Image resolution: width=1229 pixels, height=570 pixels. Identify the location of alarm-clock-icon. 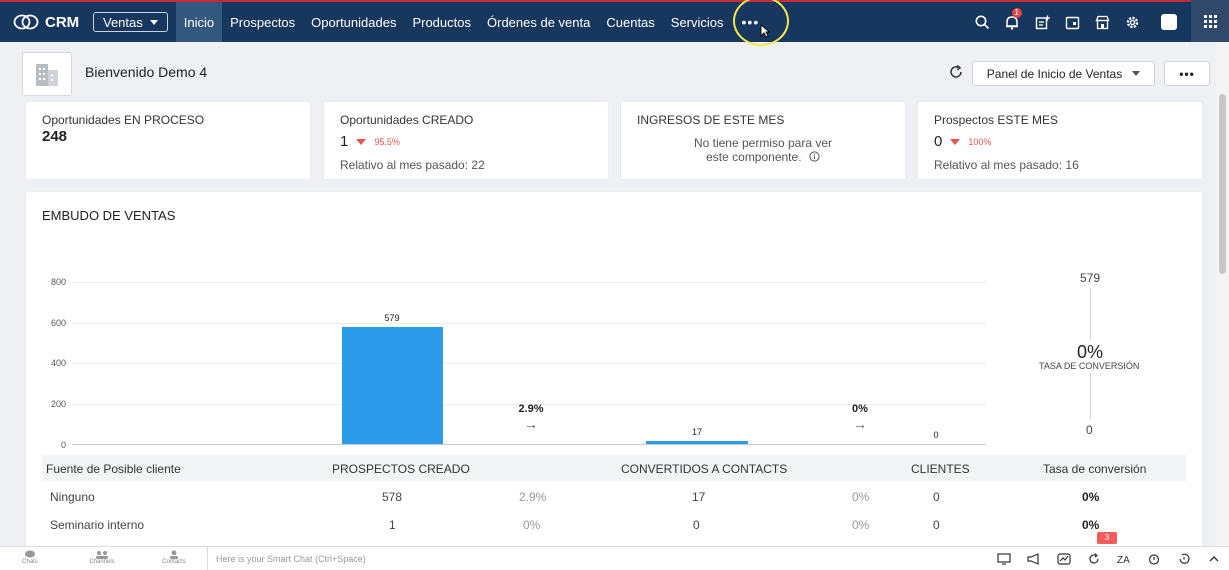
(1154, 559).